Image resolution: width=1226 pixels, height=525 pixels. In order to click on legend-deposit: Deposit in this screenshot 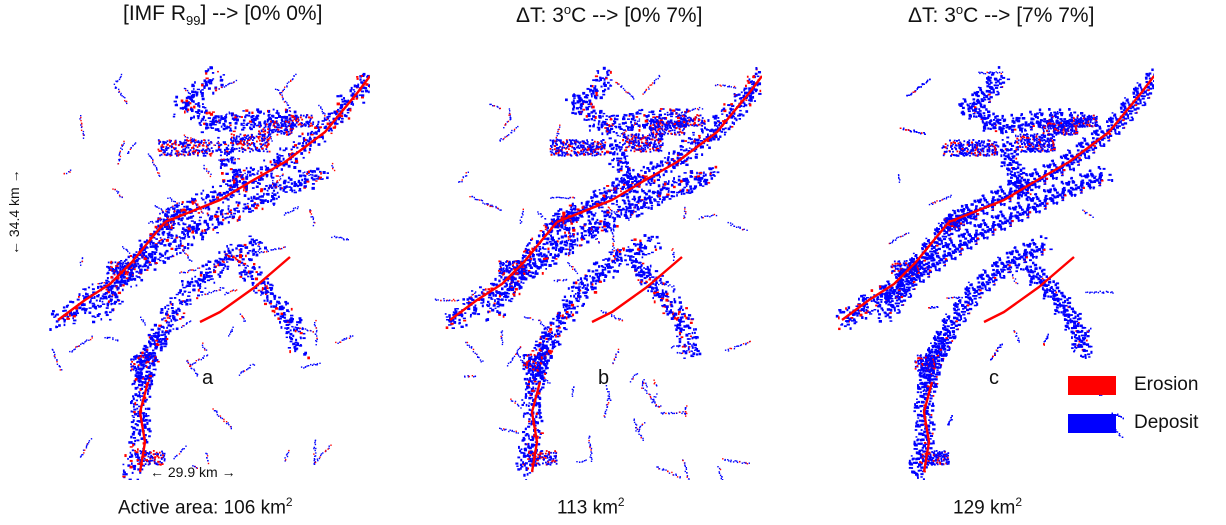, I will do `click(1133, 423)`.